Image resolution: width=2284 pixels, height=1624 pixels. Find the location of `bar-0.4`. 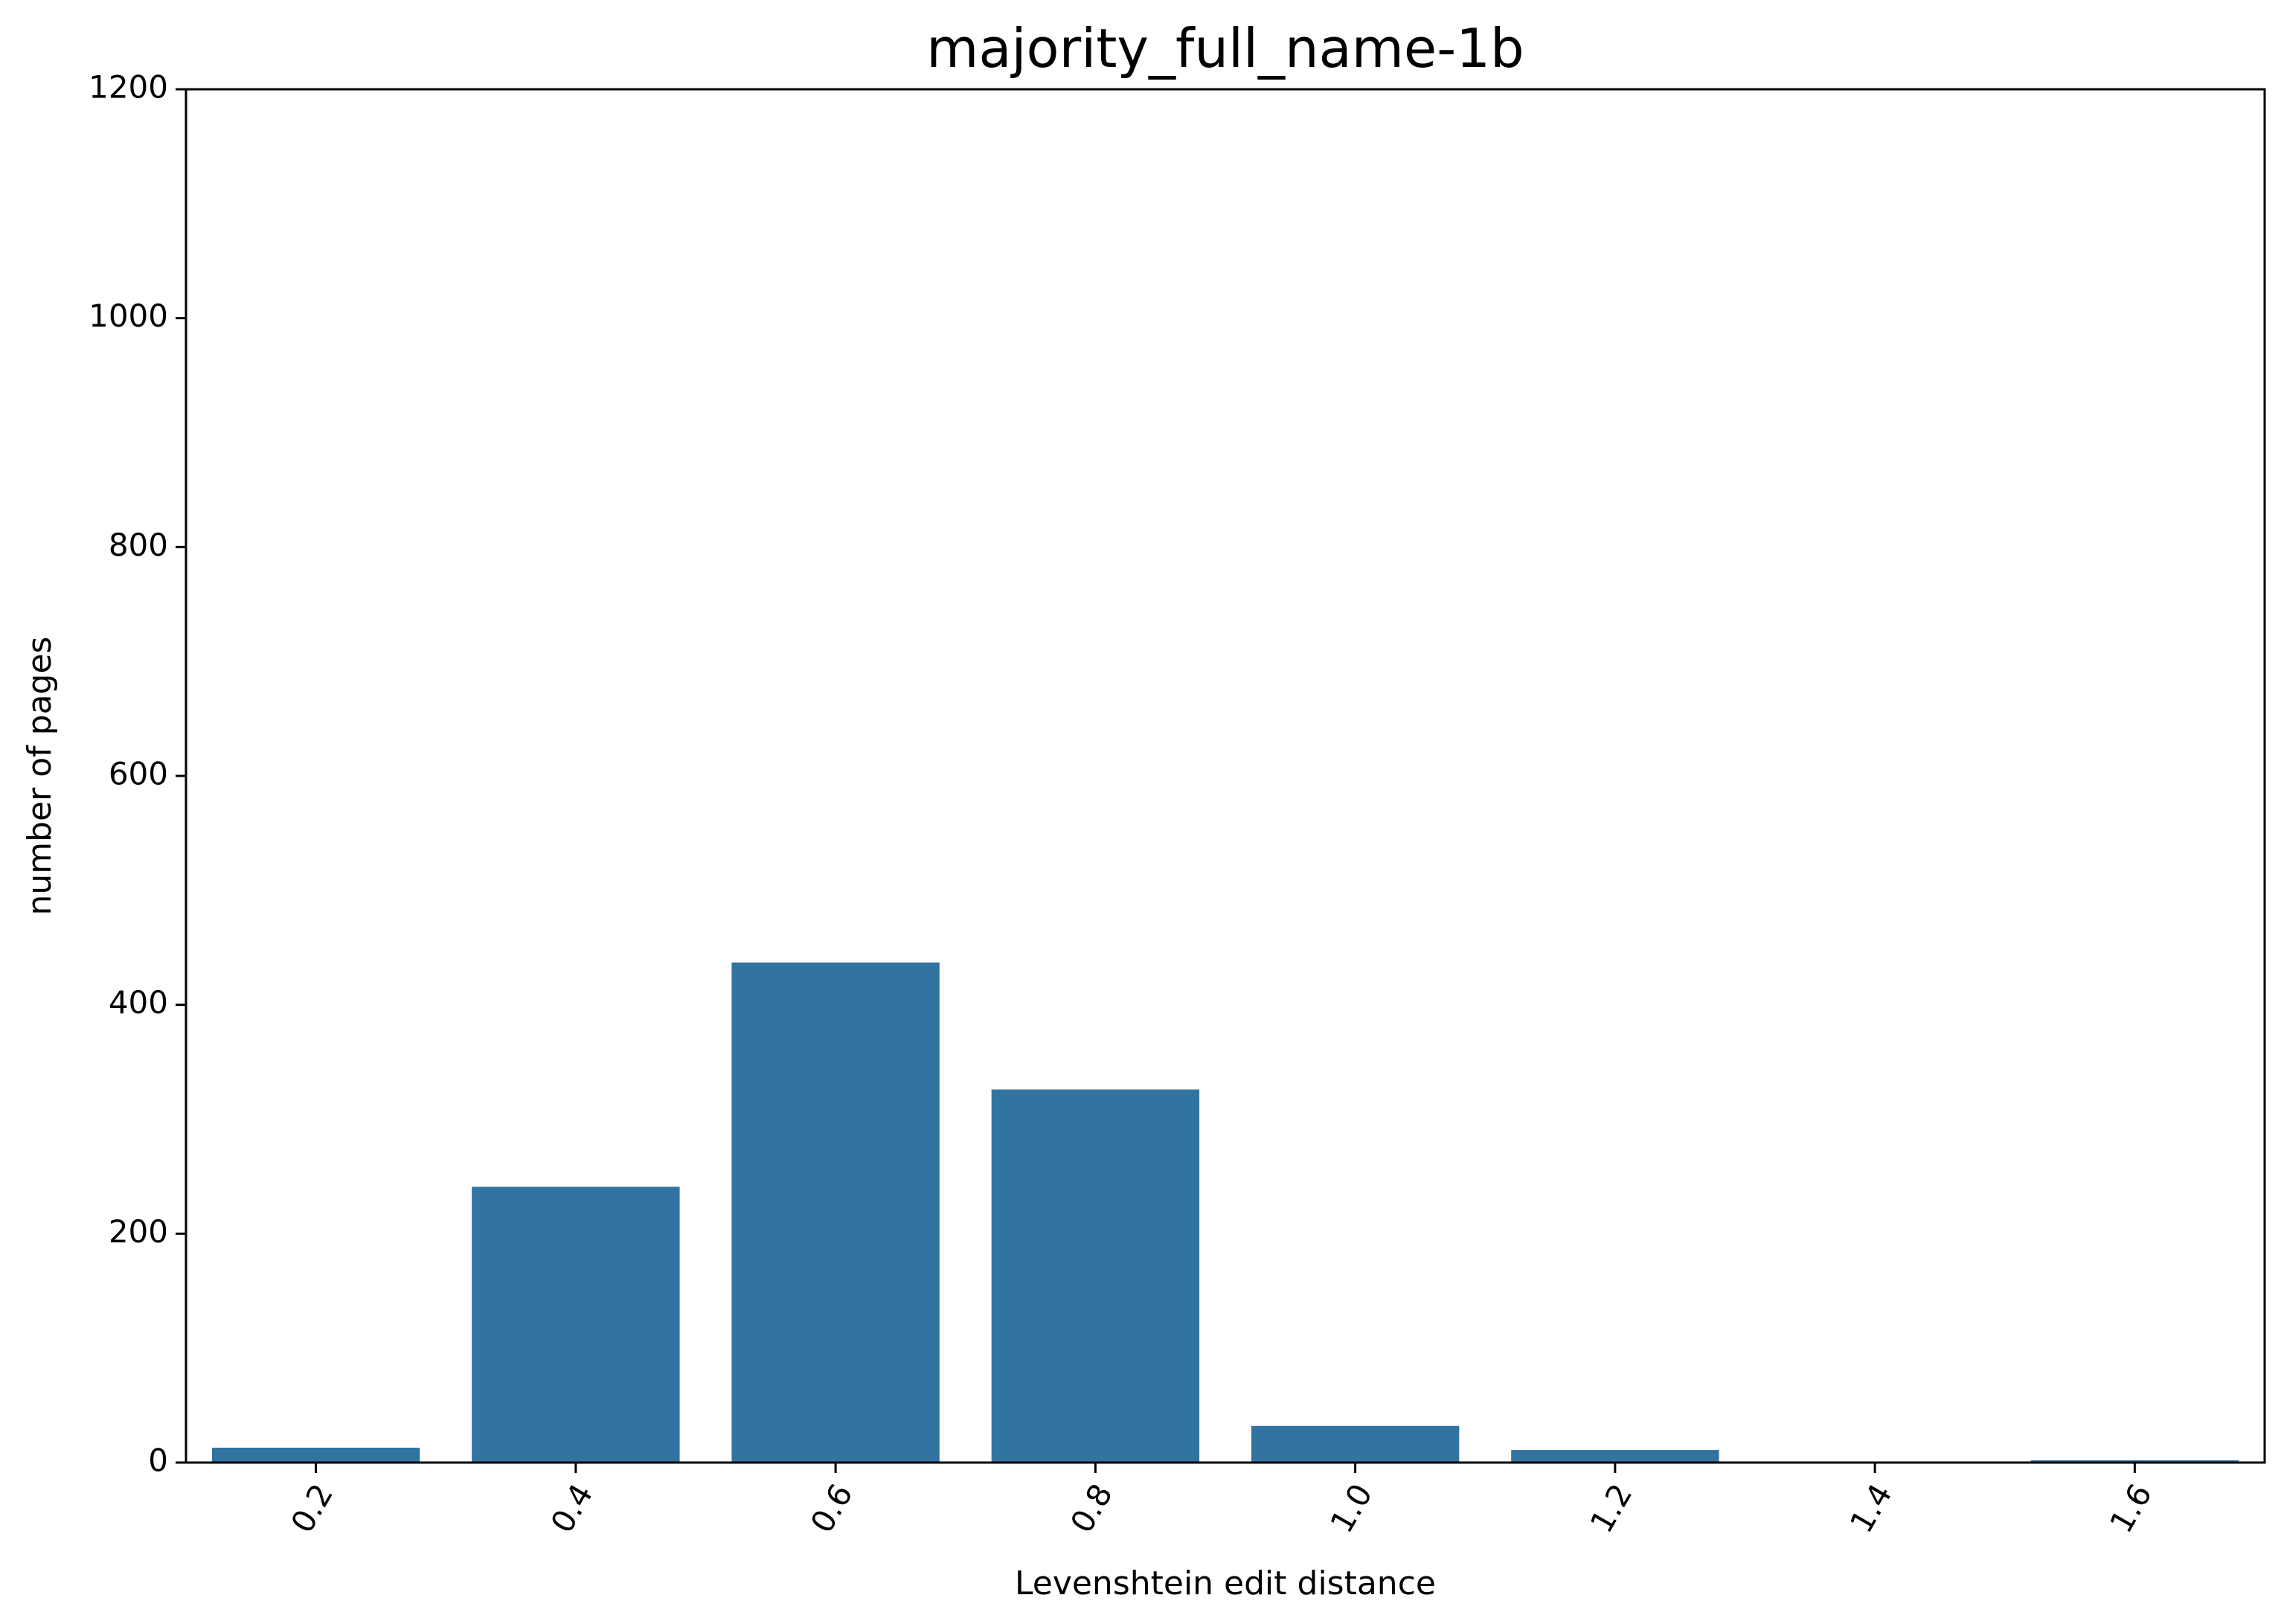

bar-0.4 is located at coordinates (576, 1325).